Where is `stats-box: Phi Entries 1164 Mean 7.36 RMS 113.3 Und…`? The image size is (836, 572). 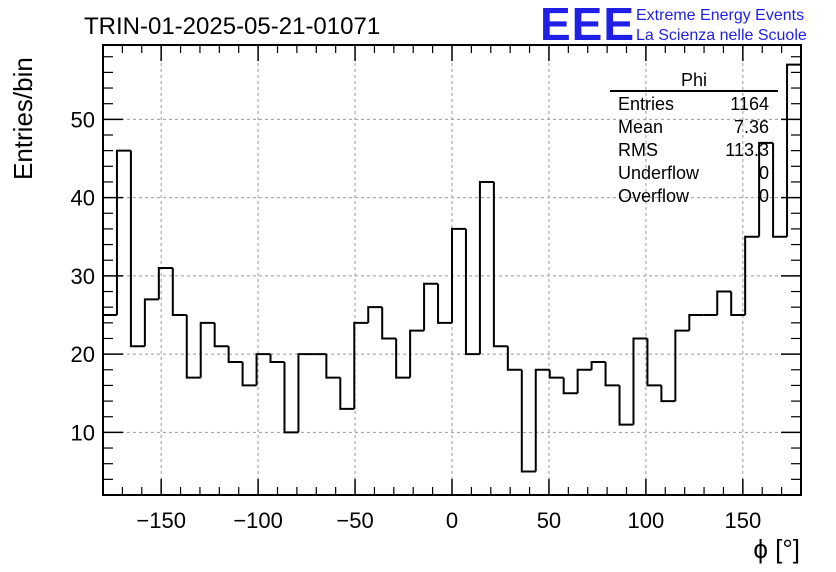
stats-box: Phi Entries 1164 Mean 7.36 RMS 113.3 Und… is located at coordinates (694, 138).